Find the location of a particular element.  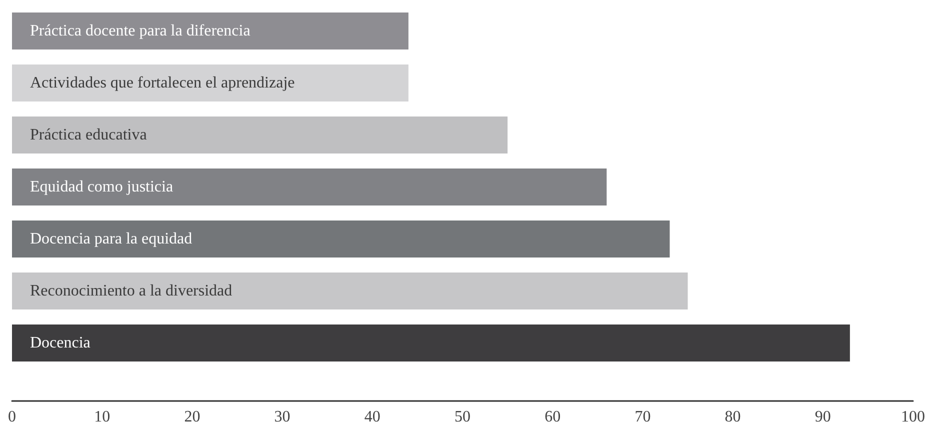

y-tick-label: Actividades que fortalecen el aprendizaje is located at coordinates (162, 83).